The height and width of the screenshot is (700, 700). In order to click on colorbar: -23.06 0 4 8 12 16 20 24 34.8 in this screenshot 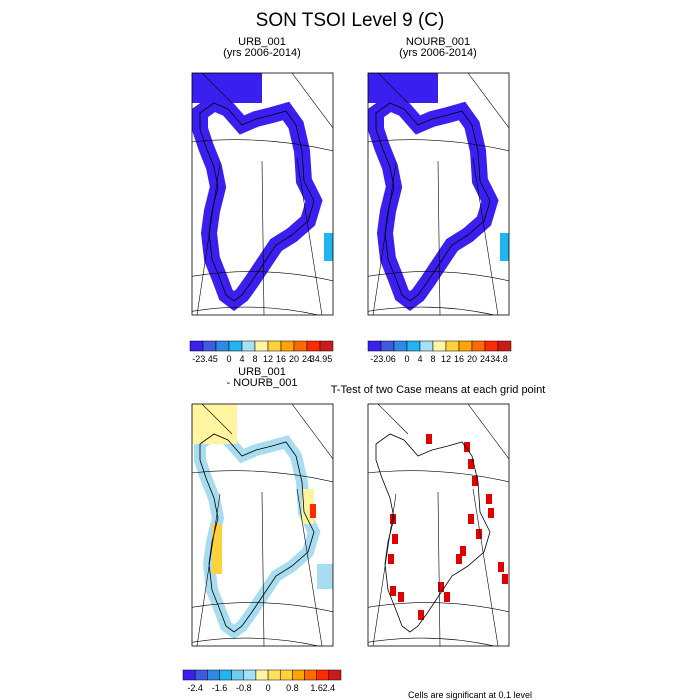, I will do `click(439, 352)`.